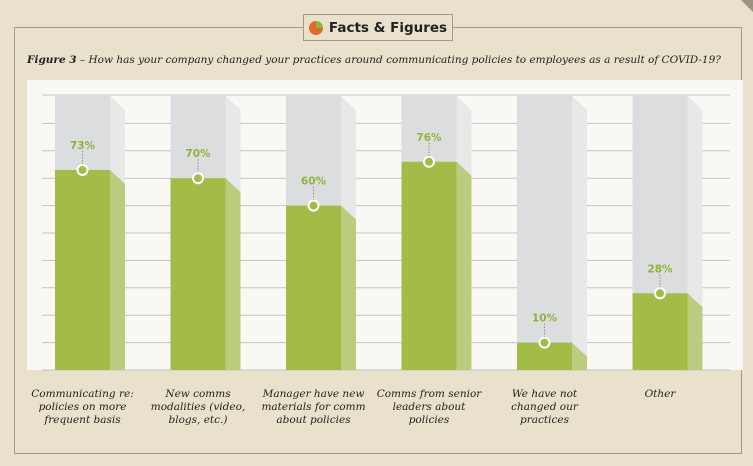 The image size is (753, 466). What do you see at coordinates (315, 27) in the screenshot?
I see `pie-chart-icon` at bounding box center [315, 27].